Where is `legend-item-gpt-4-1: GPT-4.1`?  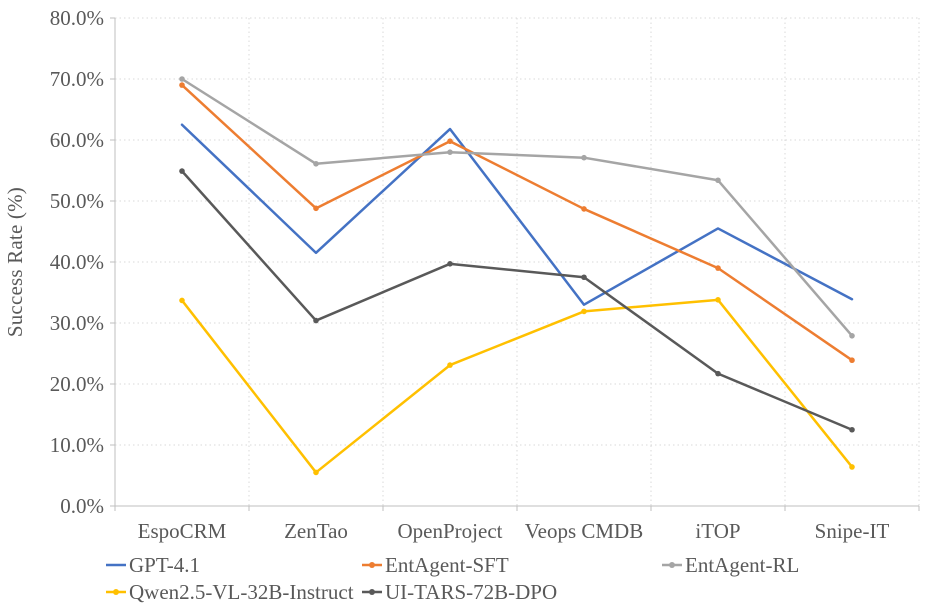
legend-item-gpt-4-1: GPT-4.1 is located at coordinates (153, 565).